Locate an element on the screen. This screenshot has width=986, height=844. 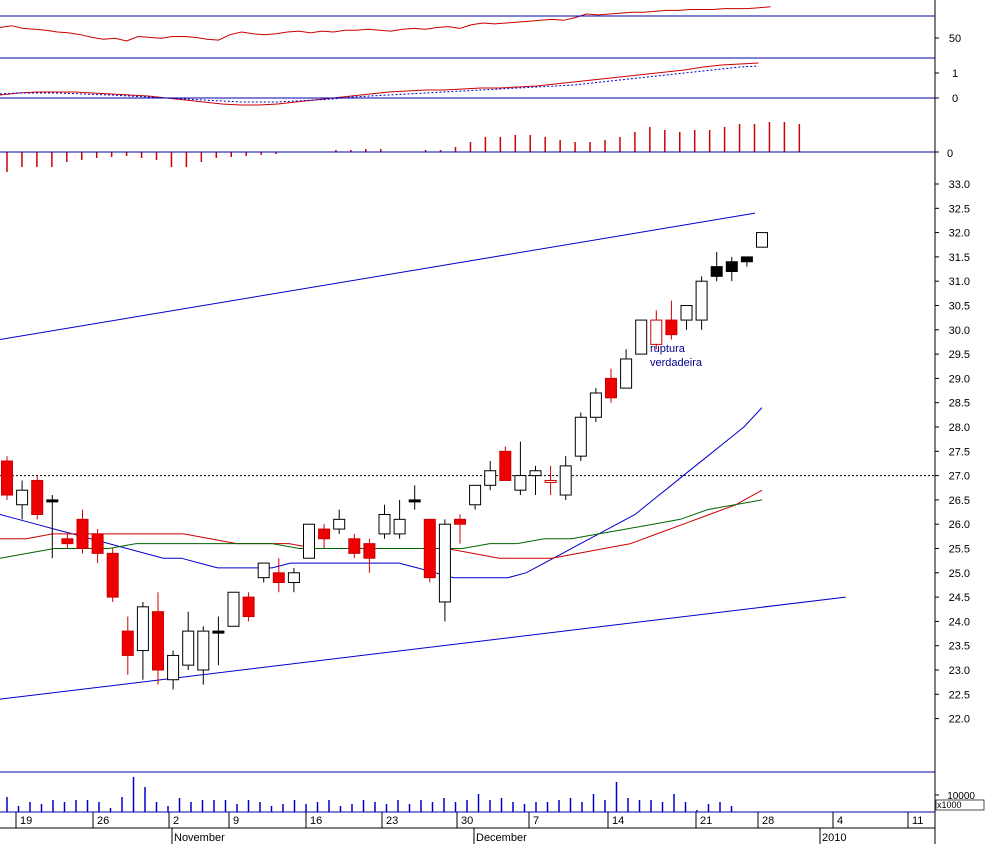
x-tick-label: 4 is located at coordinates (840, 821).